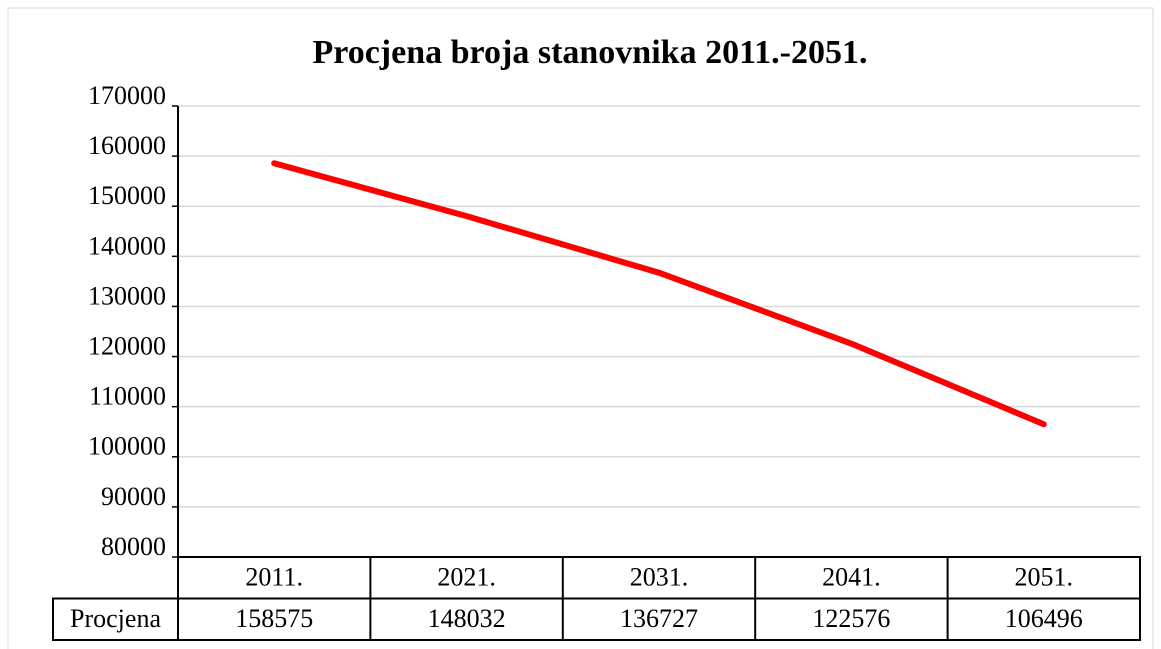 This screenshot has height=649, width=1161. What do you see at coordinates (127, 195) in the screenshot?
I see `y-tick-label: 150000` at bounding box center [127, 195].